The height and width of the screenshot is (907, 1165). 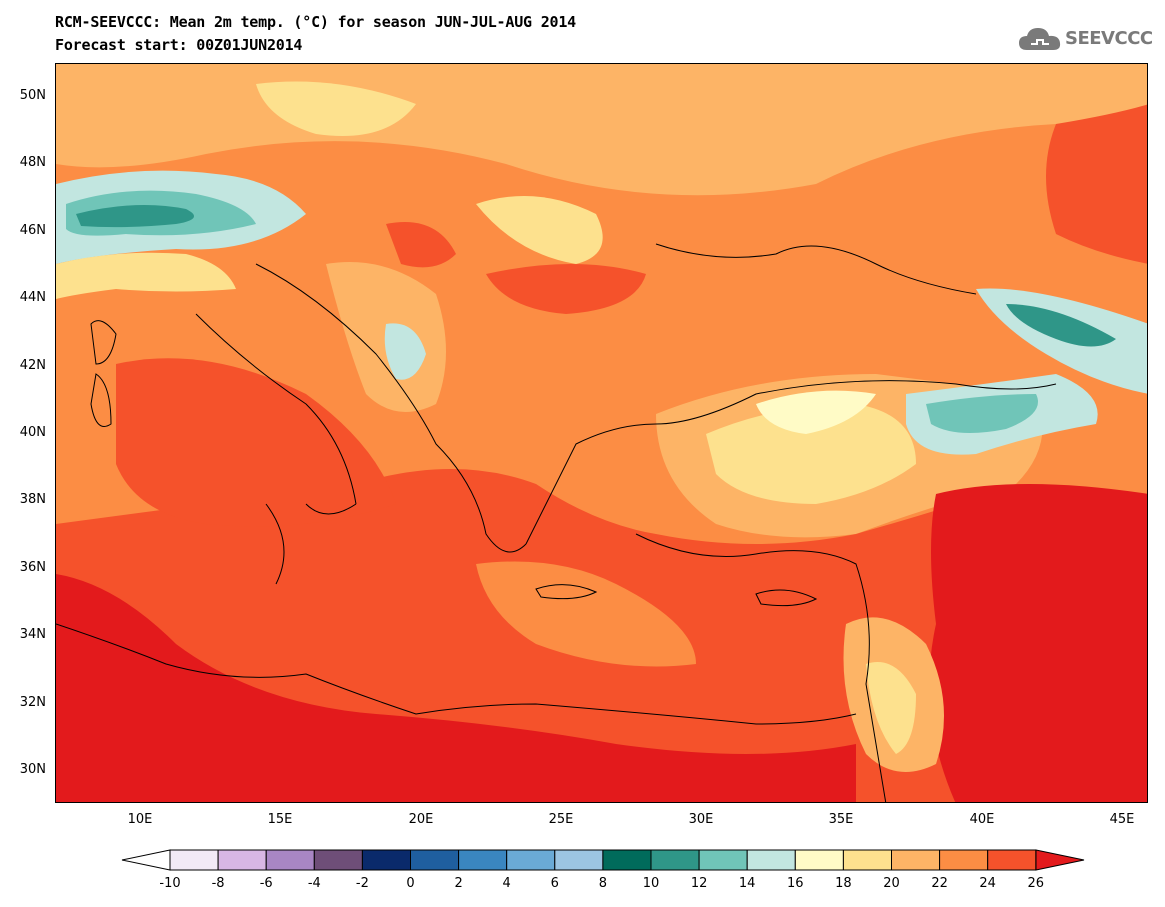 What do you see at coordinates (32, 365) in the screenshot?
I see `lat-label-42n: 42N` at bounding box center [32, 365].